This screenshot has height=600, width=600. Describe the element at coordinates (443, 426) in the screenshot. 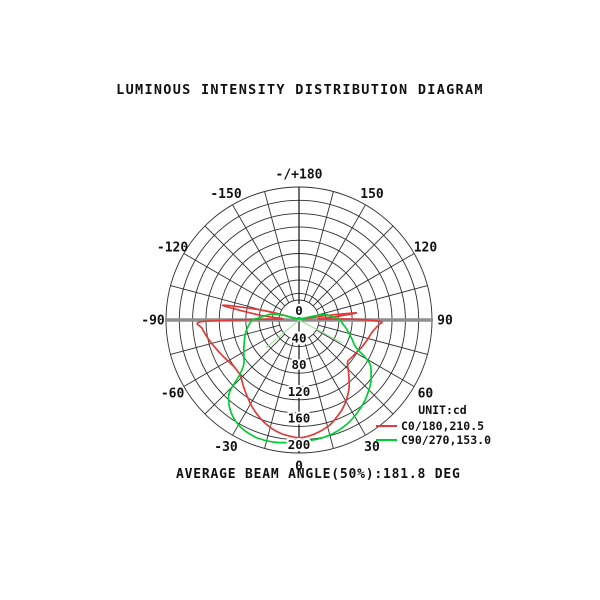

I see `legend-entry-label: C0/180,210.5` at that location.